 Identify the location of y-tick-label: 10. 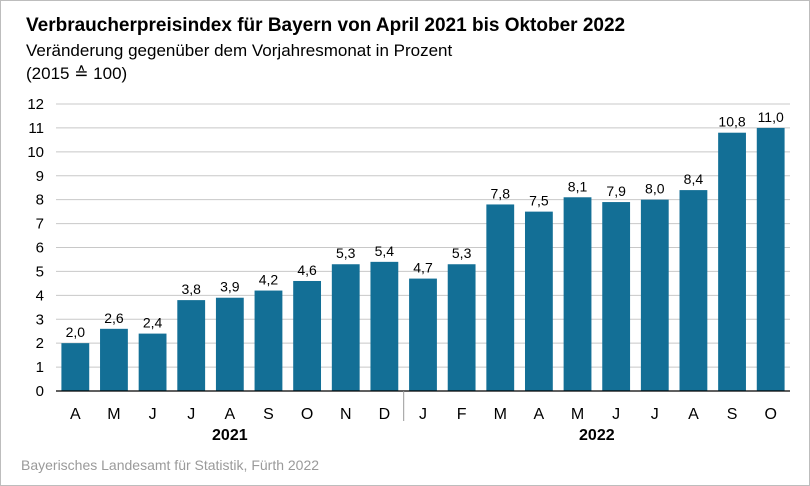
(35, 152).